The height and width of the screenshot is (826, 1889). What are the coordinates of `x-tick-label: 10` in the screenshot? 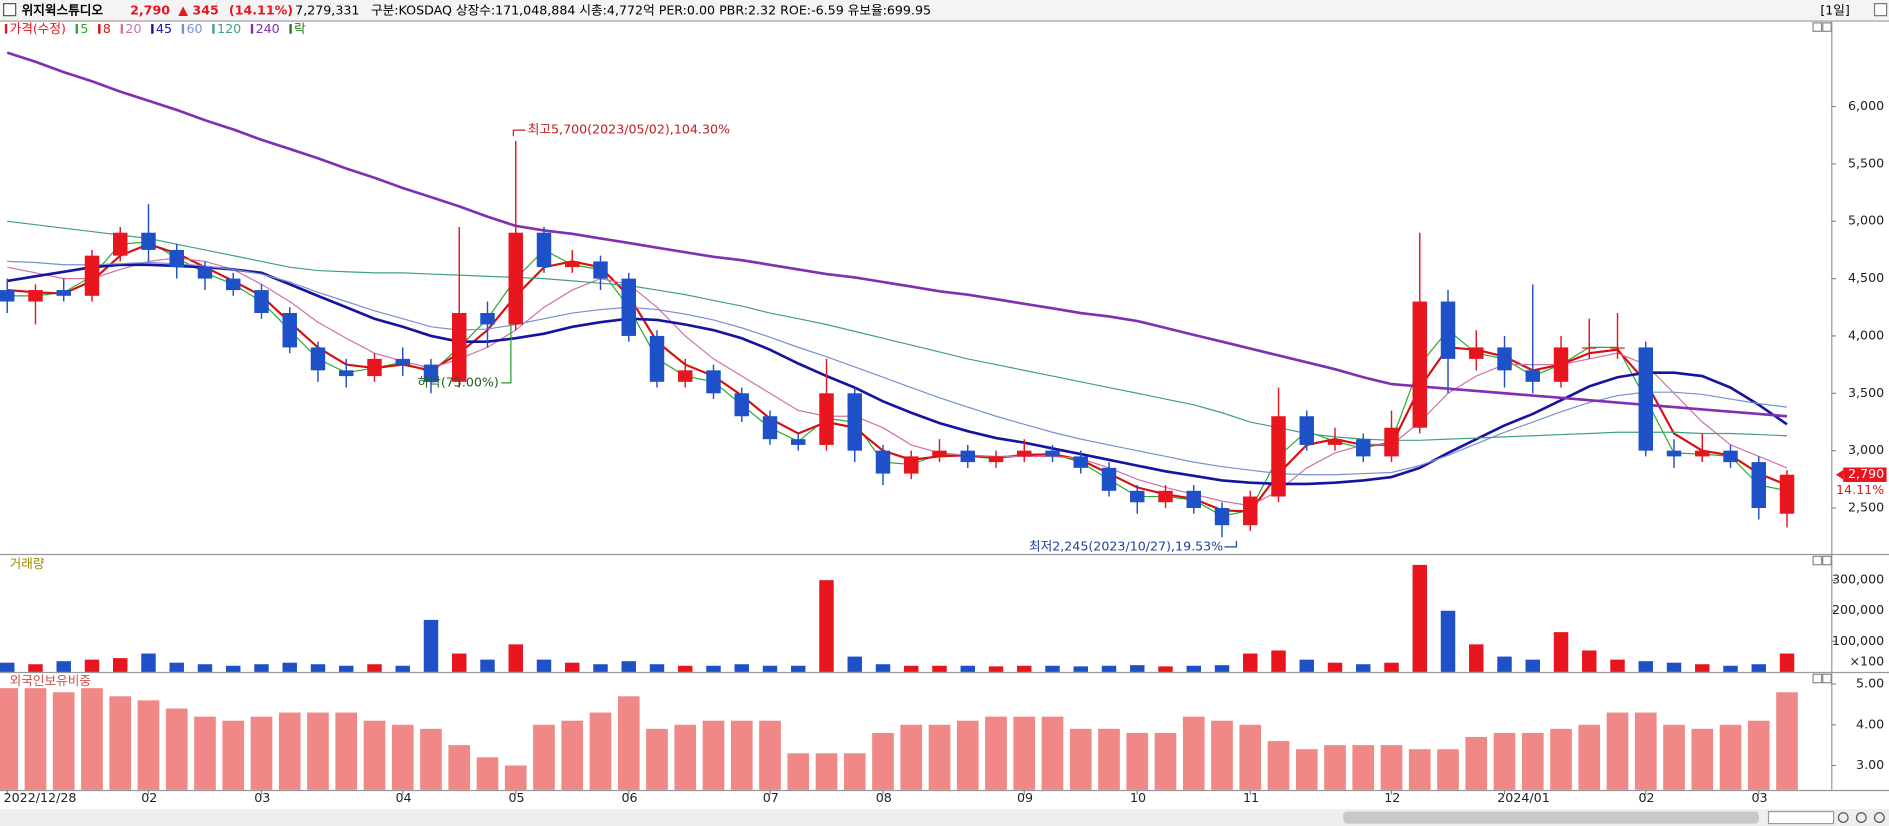 It's located at (1138, 797).